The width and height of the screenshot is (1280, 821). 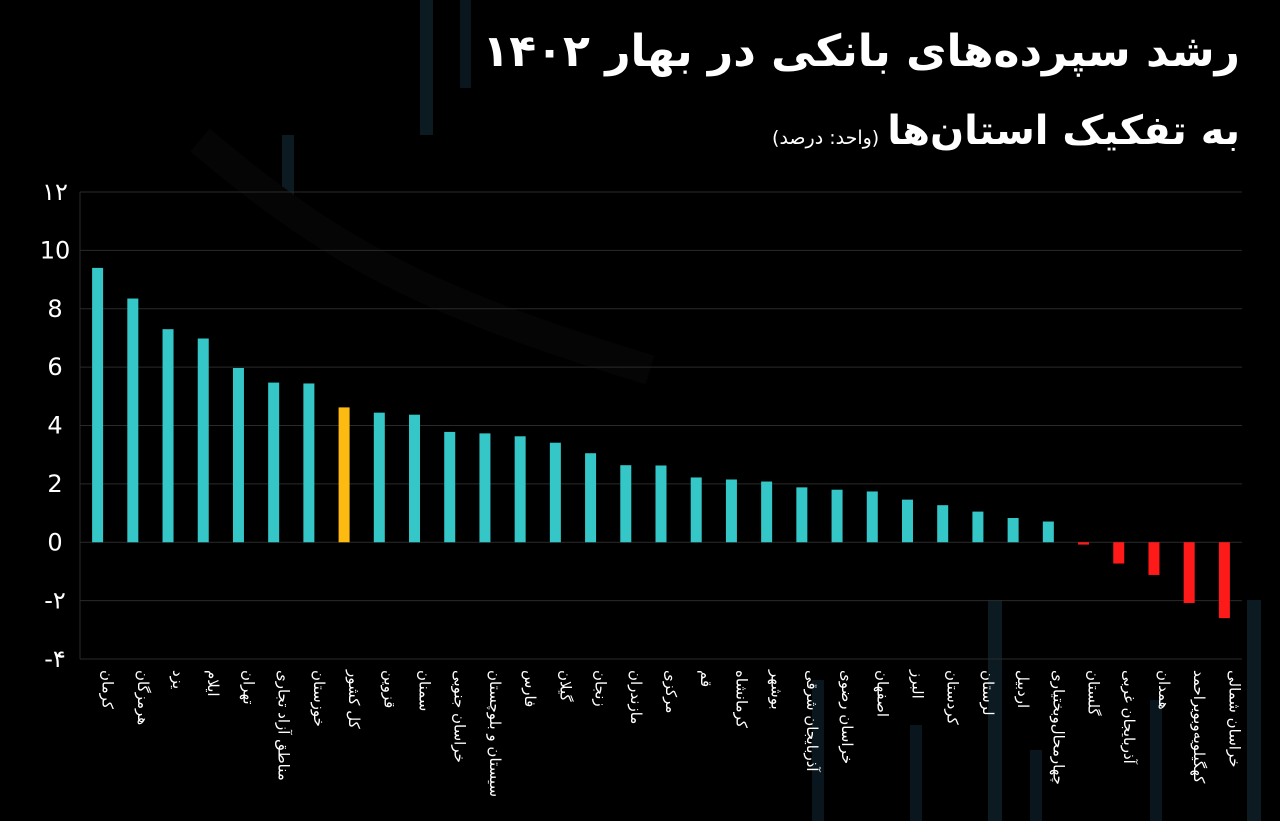 What do you see at coordinates (671, 691) in the screenshot?
I see `x-tick-label: مرکزی` at bounding box center [671, 691].